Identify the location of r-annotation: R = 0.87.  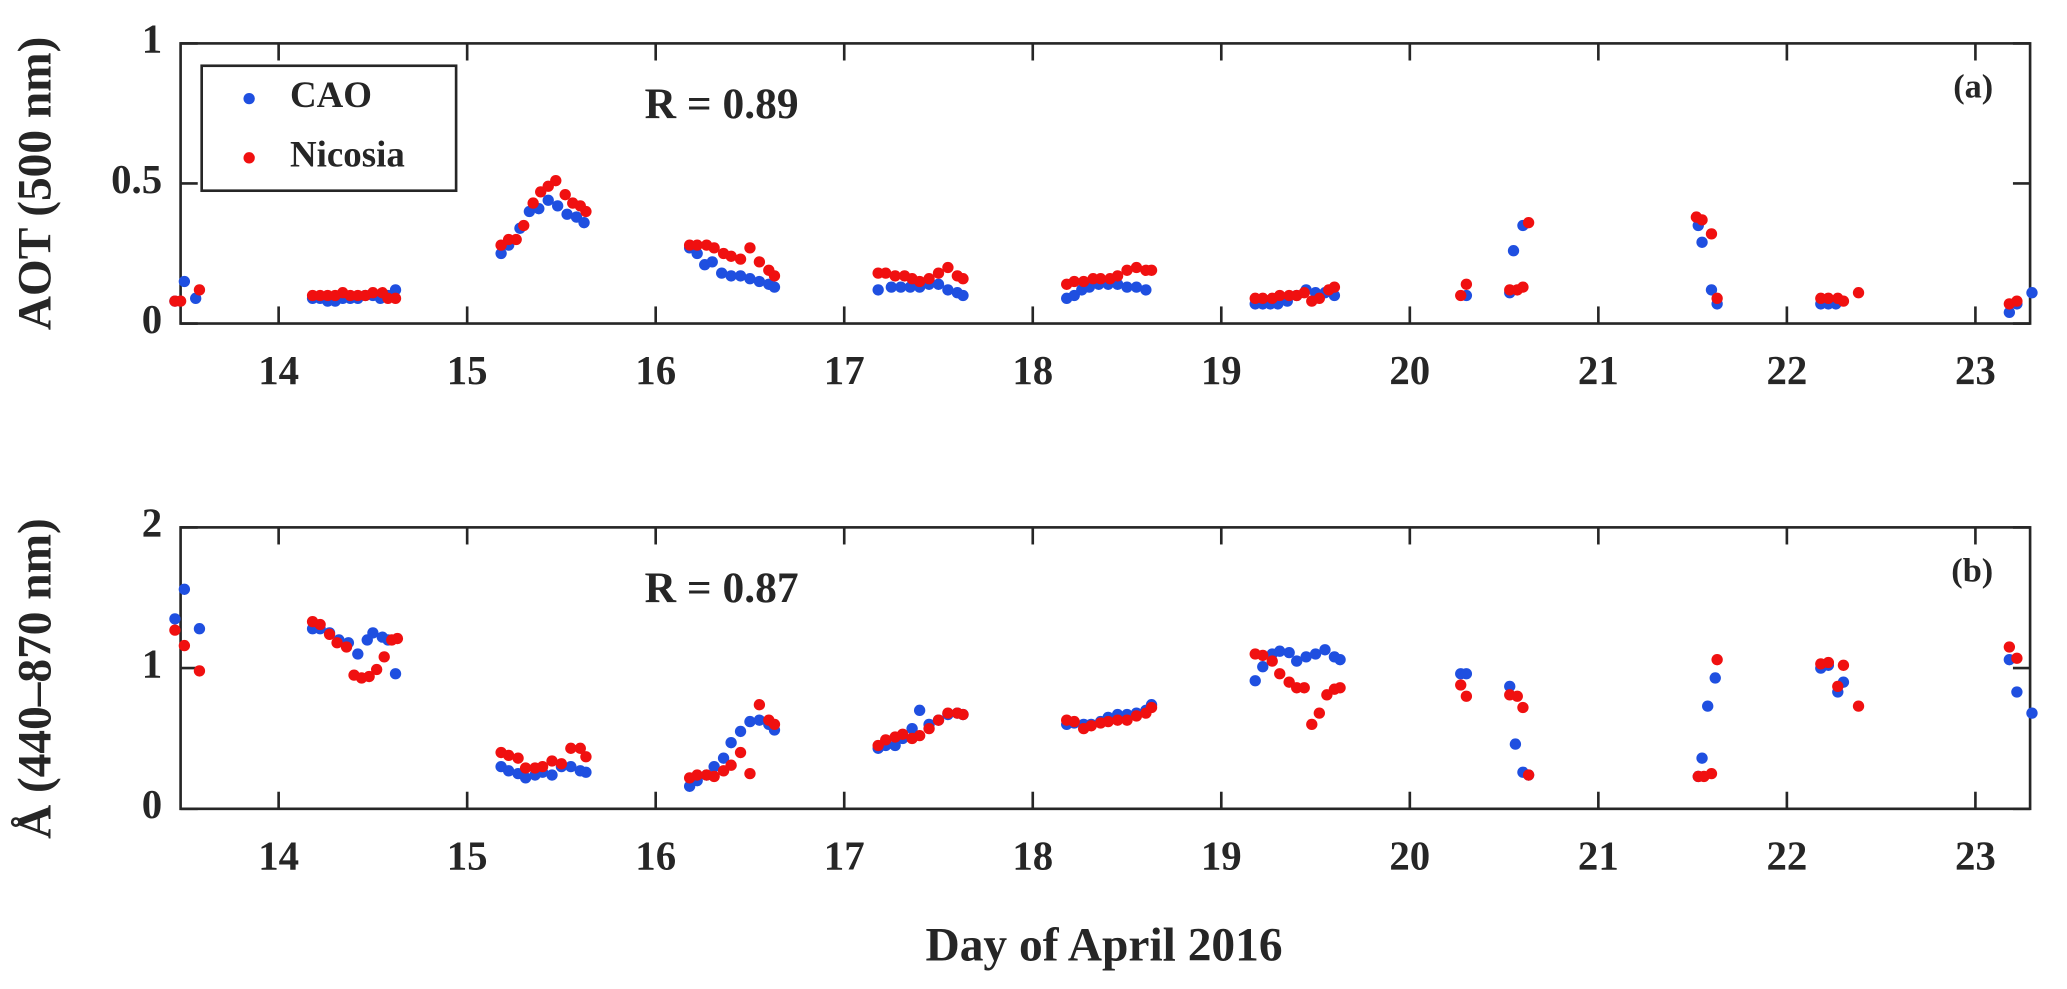
(722, 588).